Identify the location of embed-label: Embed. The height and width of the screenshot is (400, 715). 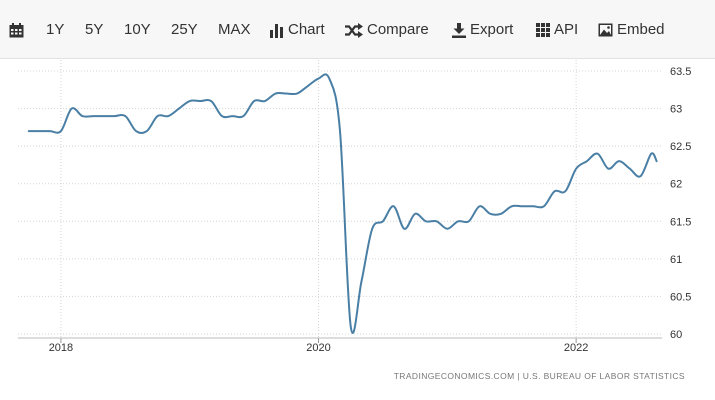
(641, 30).